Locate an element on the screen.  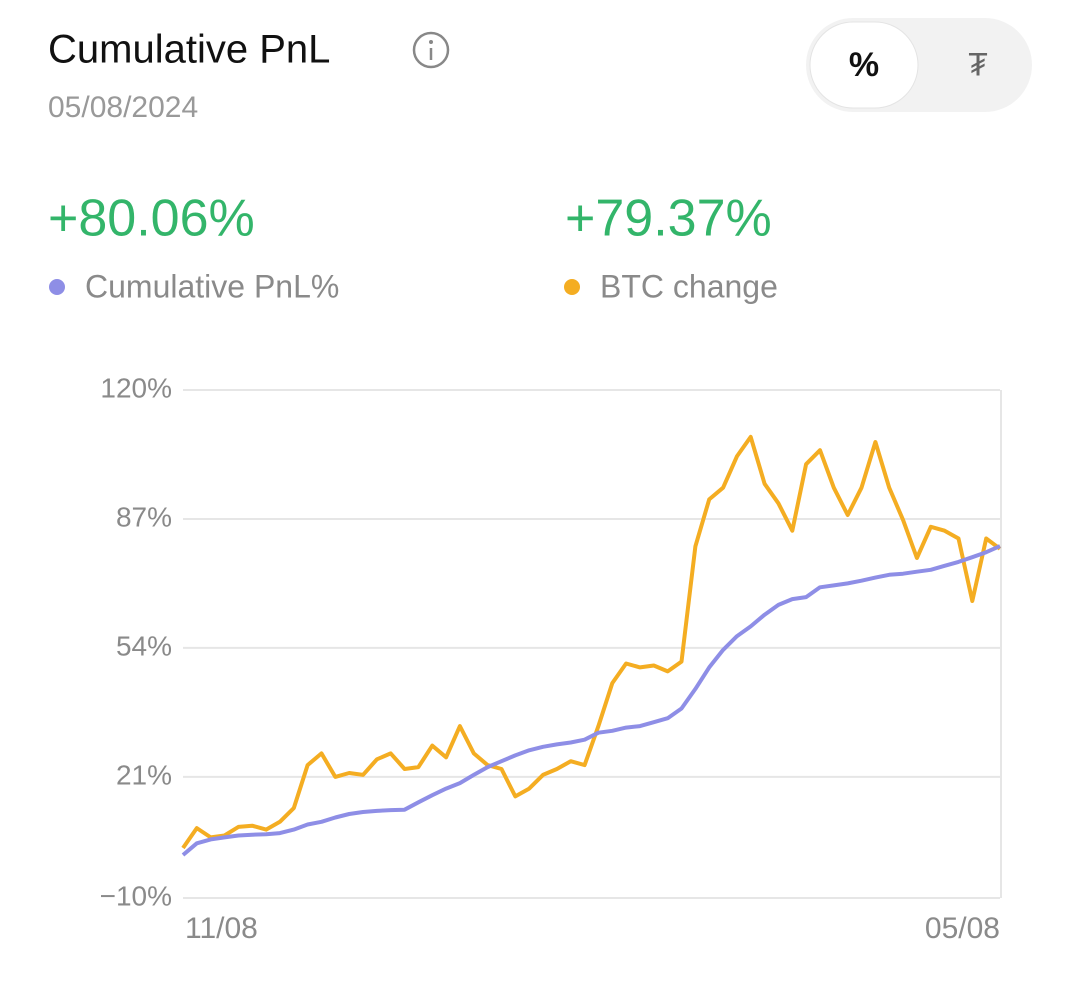
date: 05/08/2024 is located at coordinates (123, 107).